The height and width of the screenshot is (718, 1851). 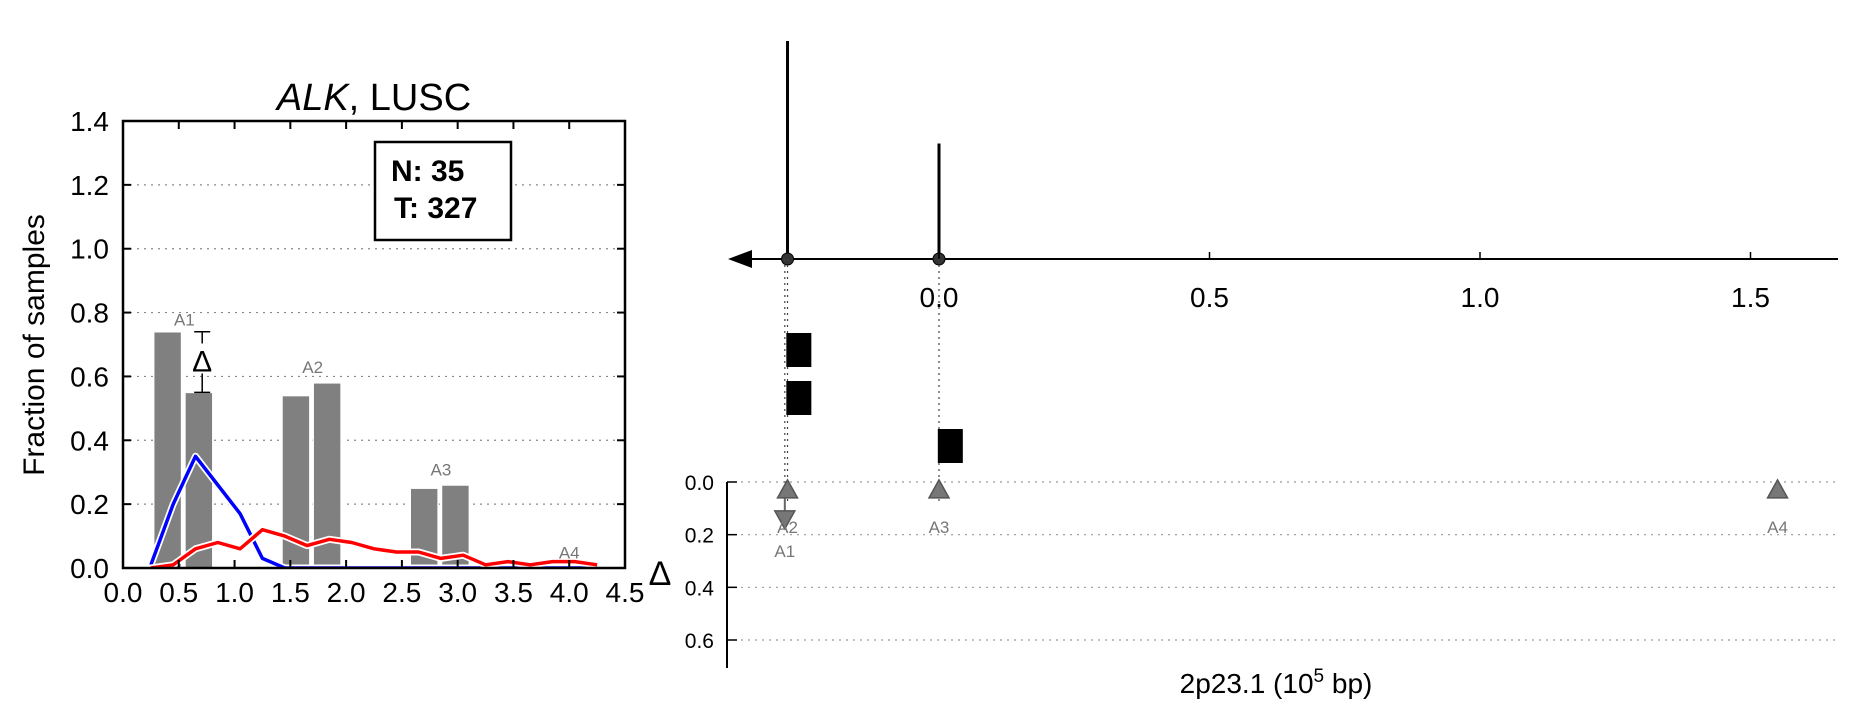 What do you see at coordinates (569, 552) in the screenshot?
I see `bar-label: A4` at bounding box center [569, 552].